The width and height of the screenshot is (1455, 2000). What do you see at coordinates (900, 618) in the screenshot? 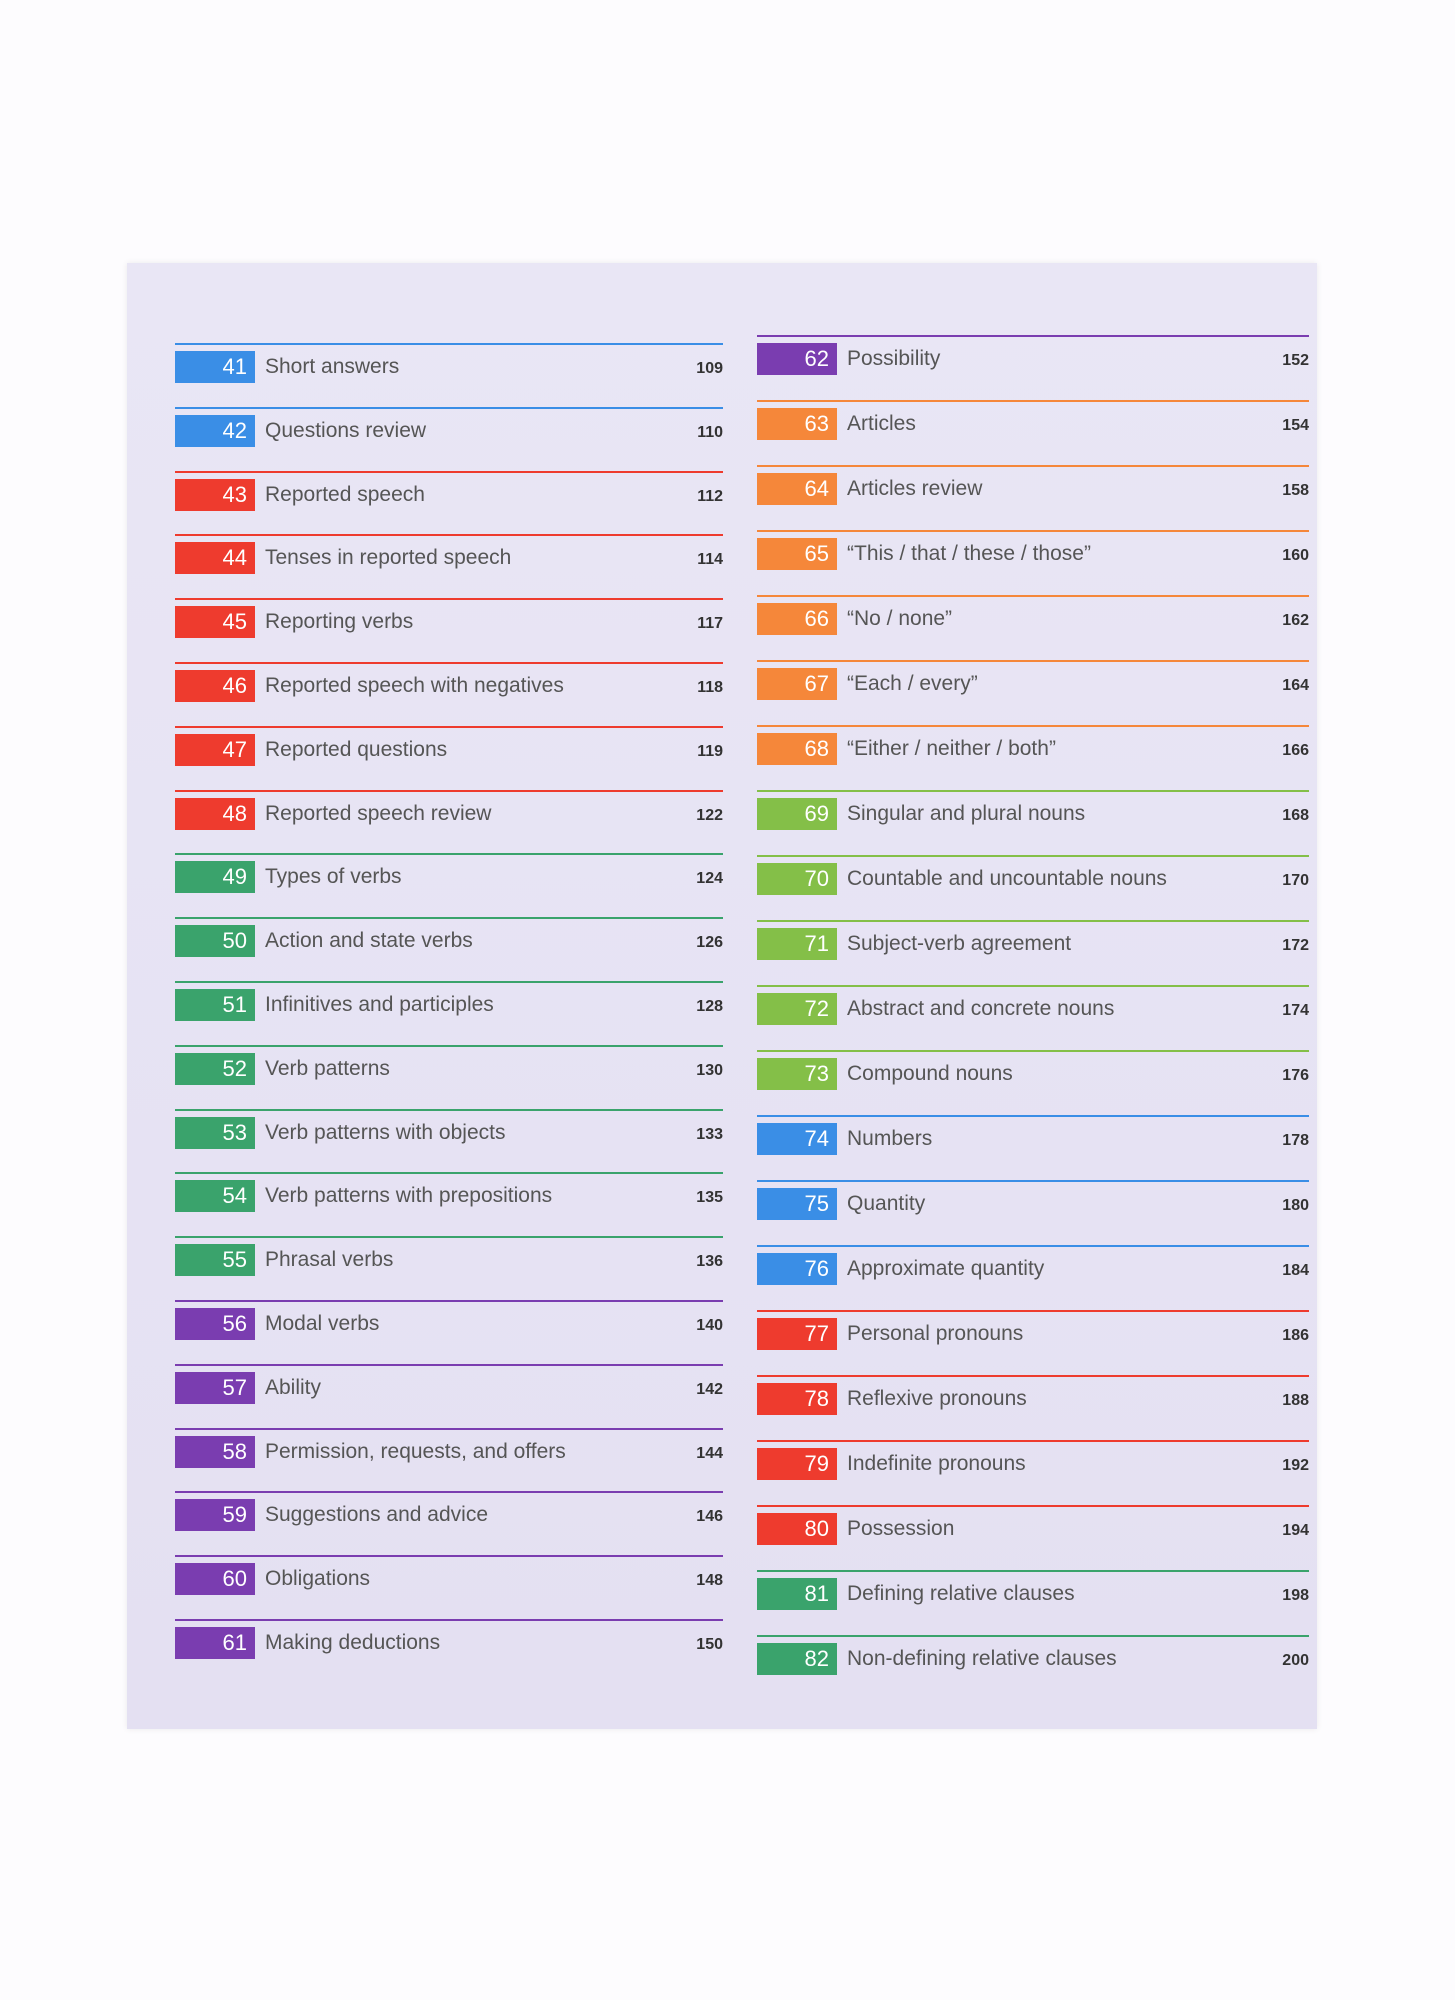
I see `chapter-title: “No / none”` at bounding box center [900, 618].